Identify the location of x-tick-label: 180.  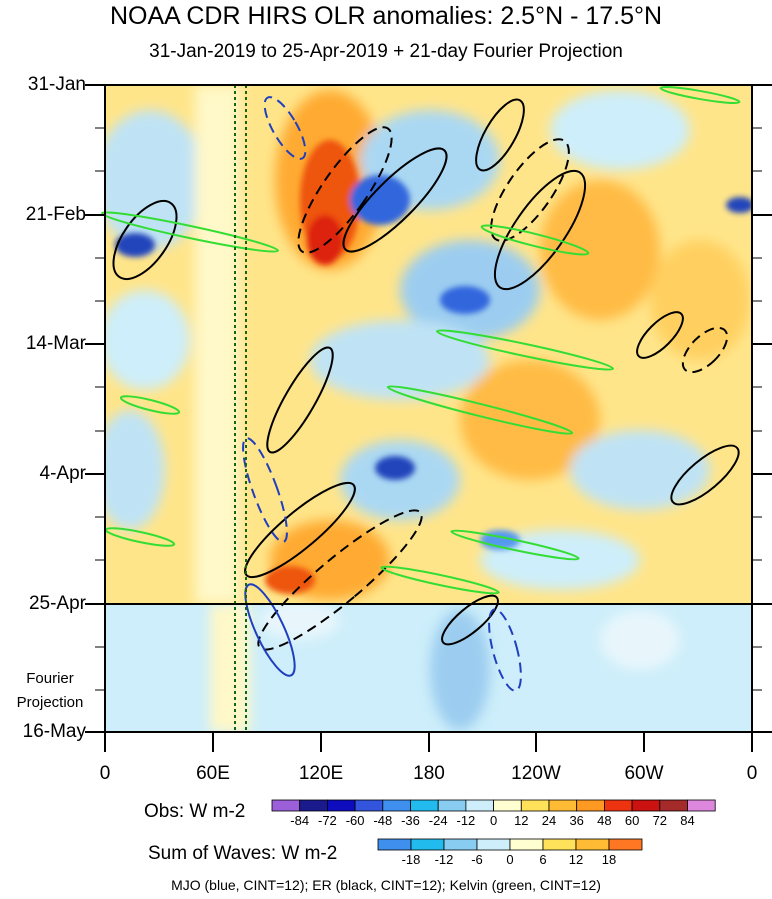
(429, 773).